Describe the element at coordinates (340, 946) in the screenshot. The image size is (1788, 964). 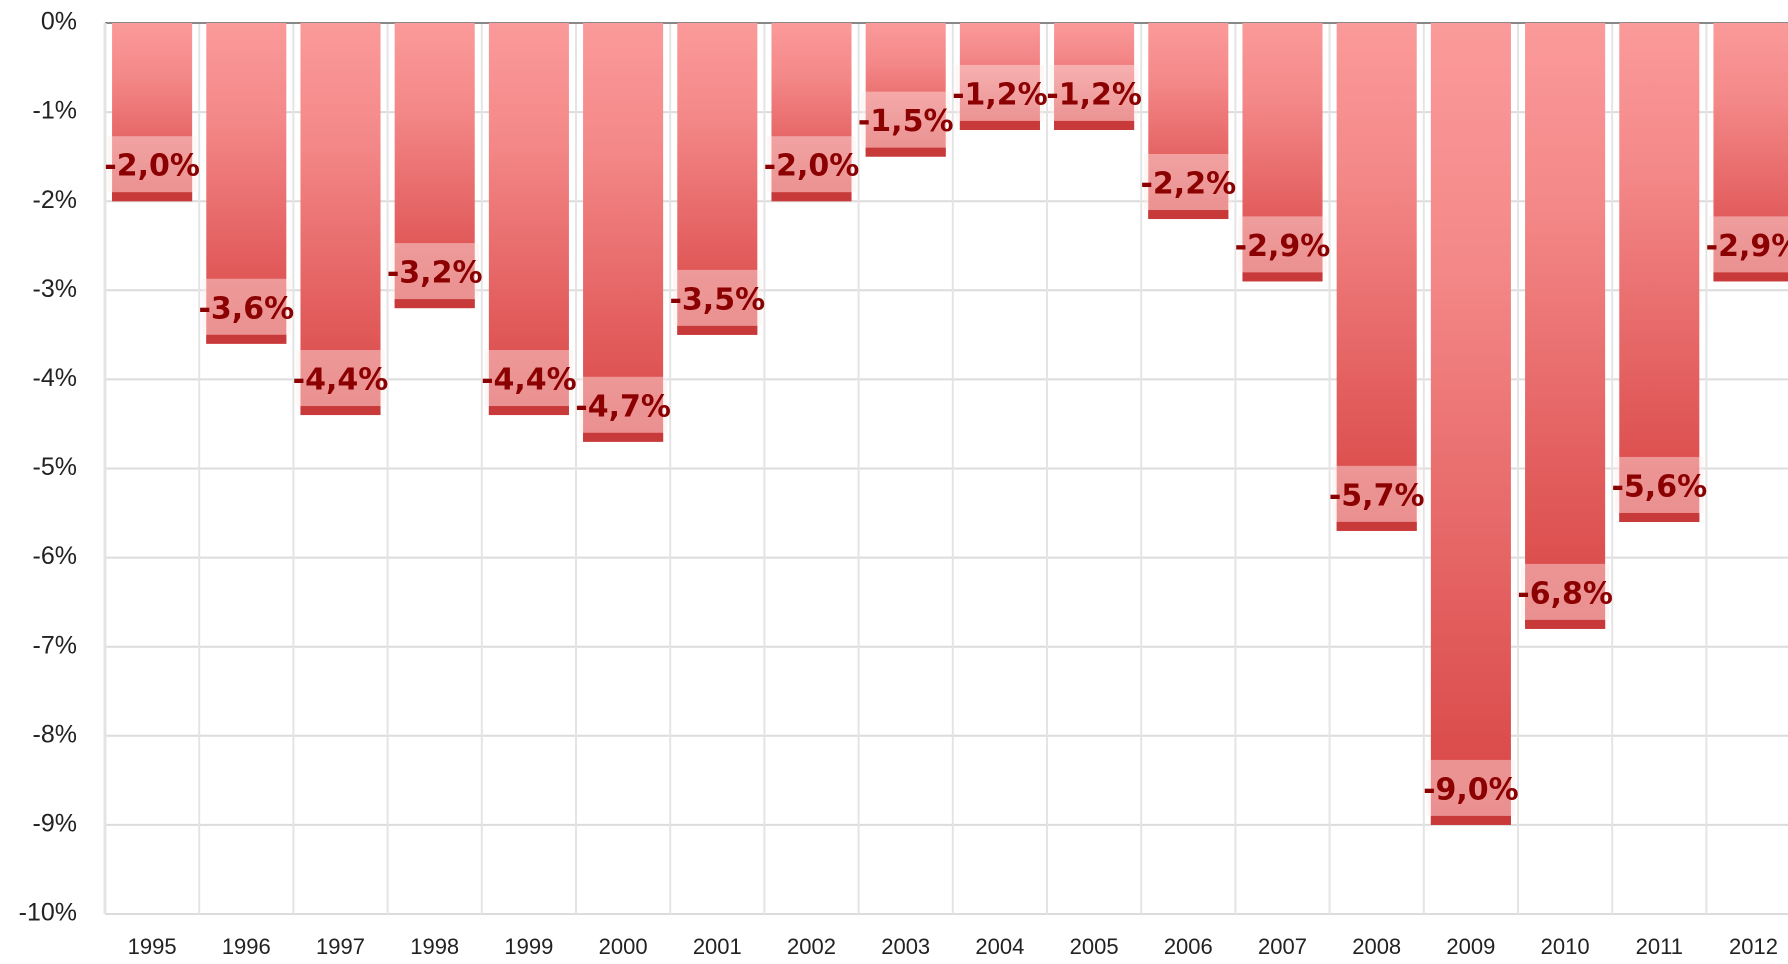
I see `x-tick-label: 1997` at that location.